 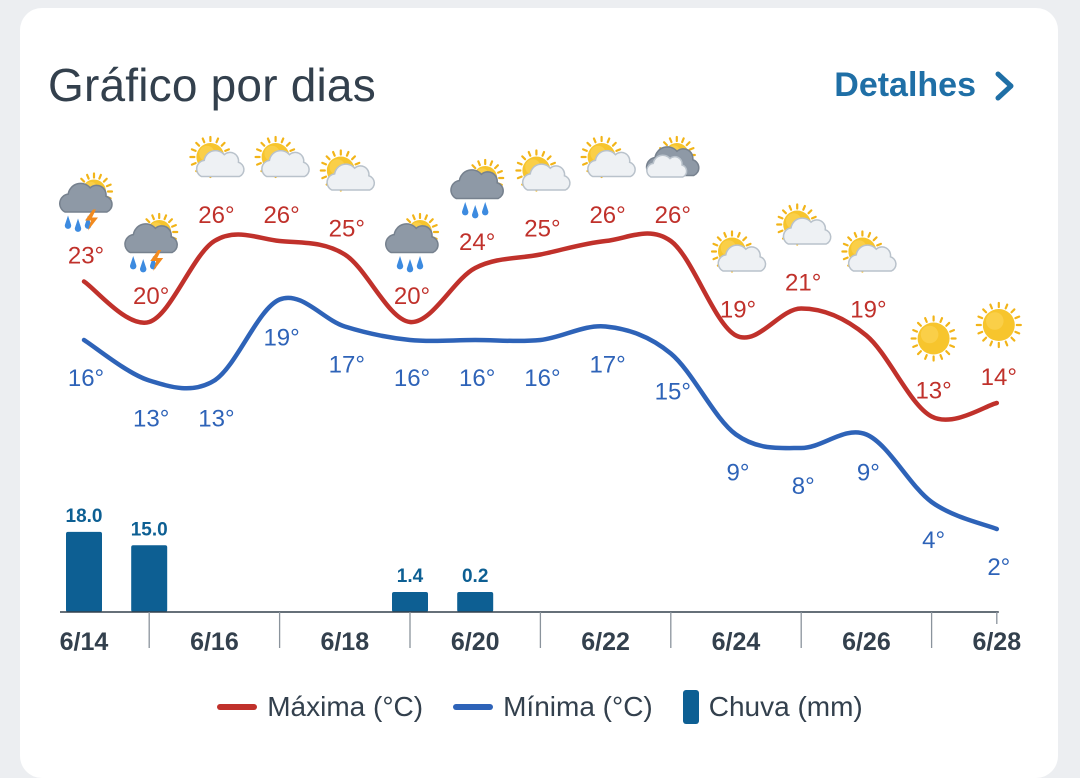 What do you see at coordinates (998, 567) in the screenshot?
I see `min-temp-label: 2°` at bounding box center [998, 567].